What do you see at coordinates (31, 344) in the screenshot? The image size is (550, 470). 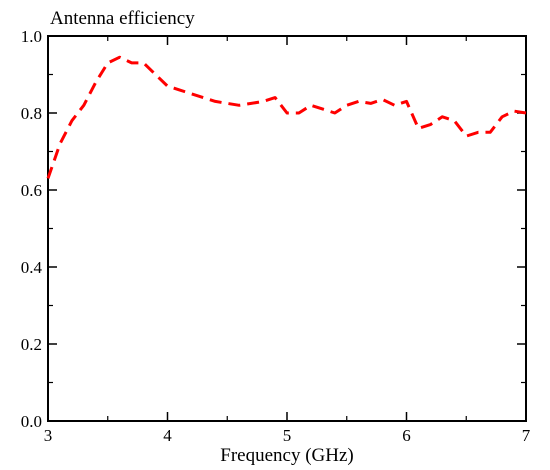 I see `y-tick-label: 0.2` at bounding box center [31, 344].